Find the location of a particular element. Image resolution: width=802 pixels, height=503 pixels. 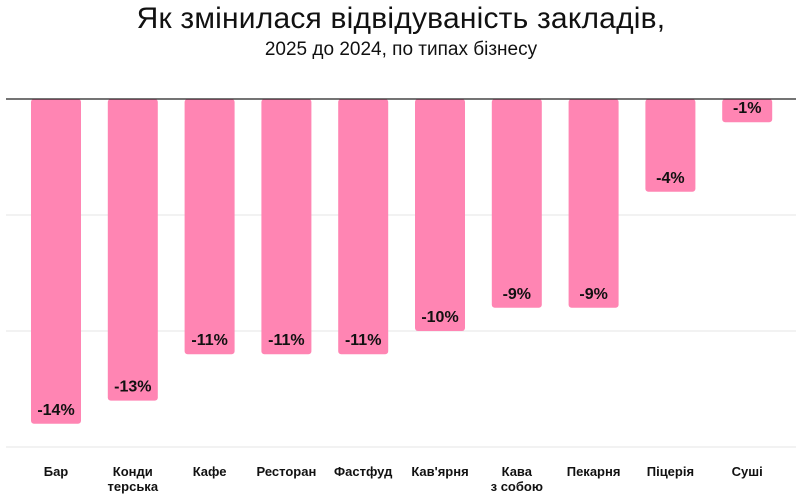

x-tick-label: Кафе is located at coordinates (210, 471).